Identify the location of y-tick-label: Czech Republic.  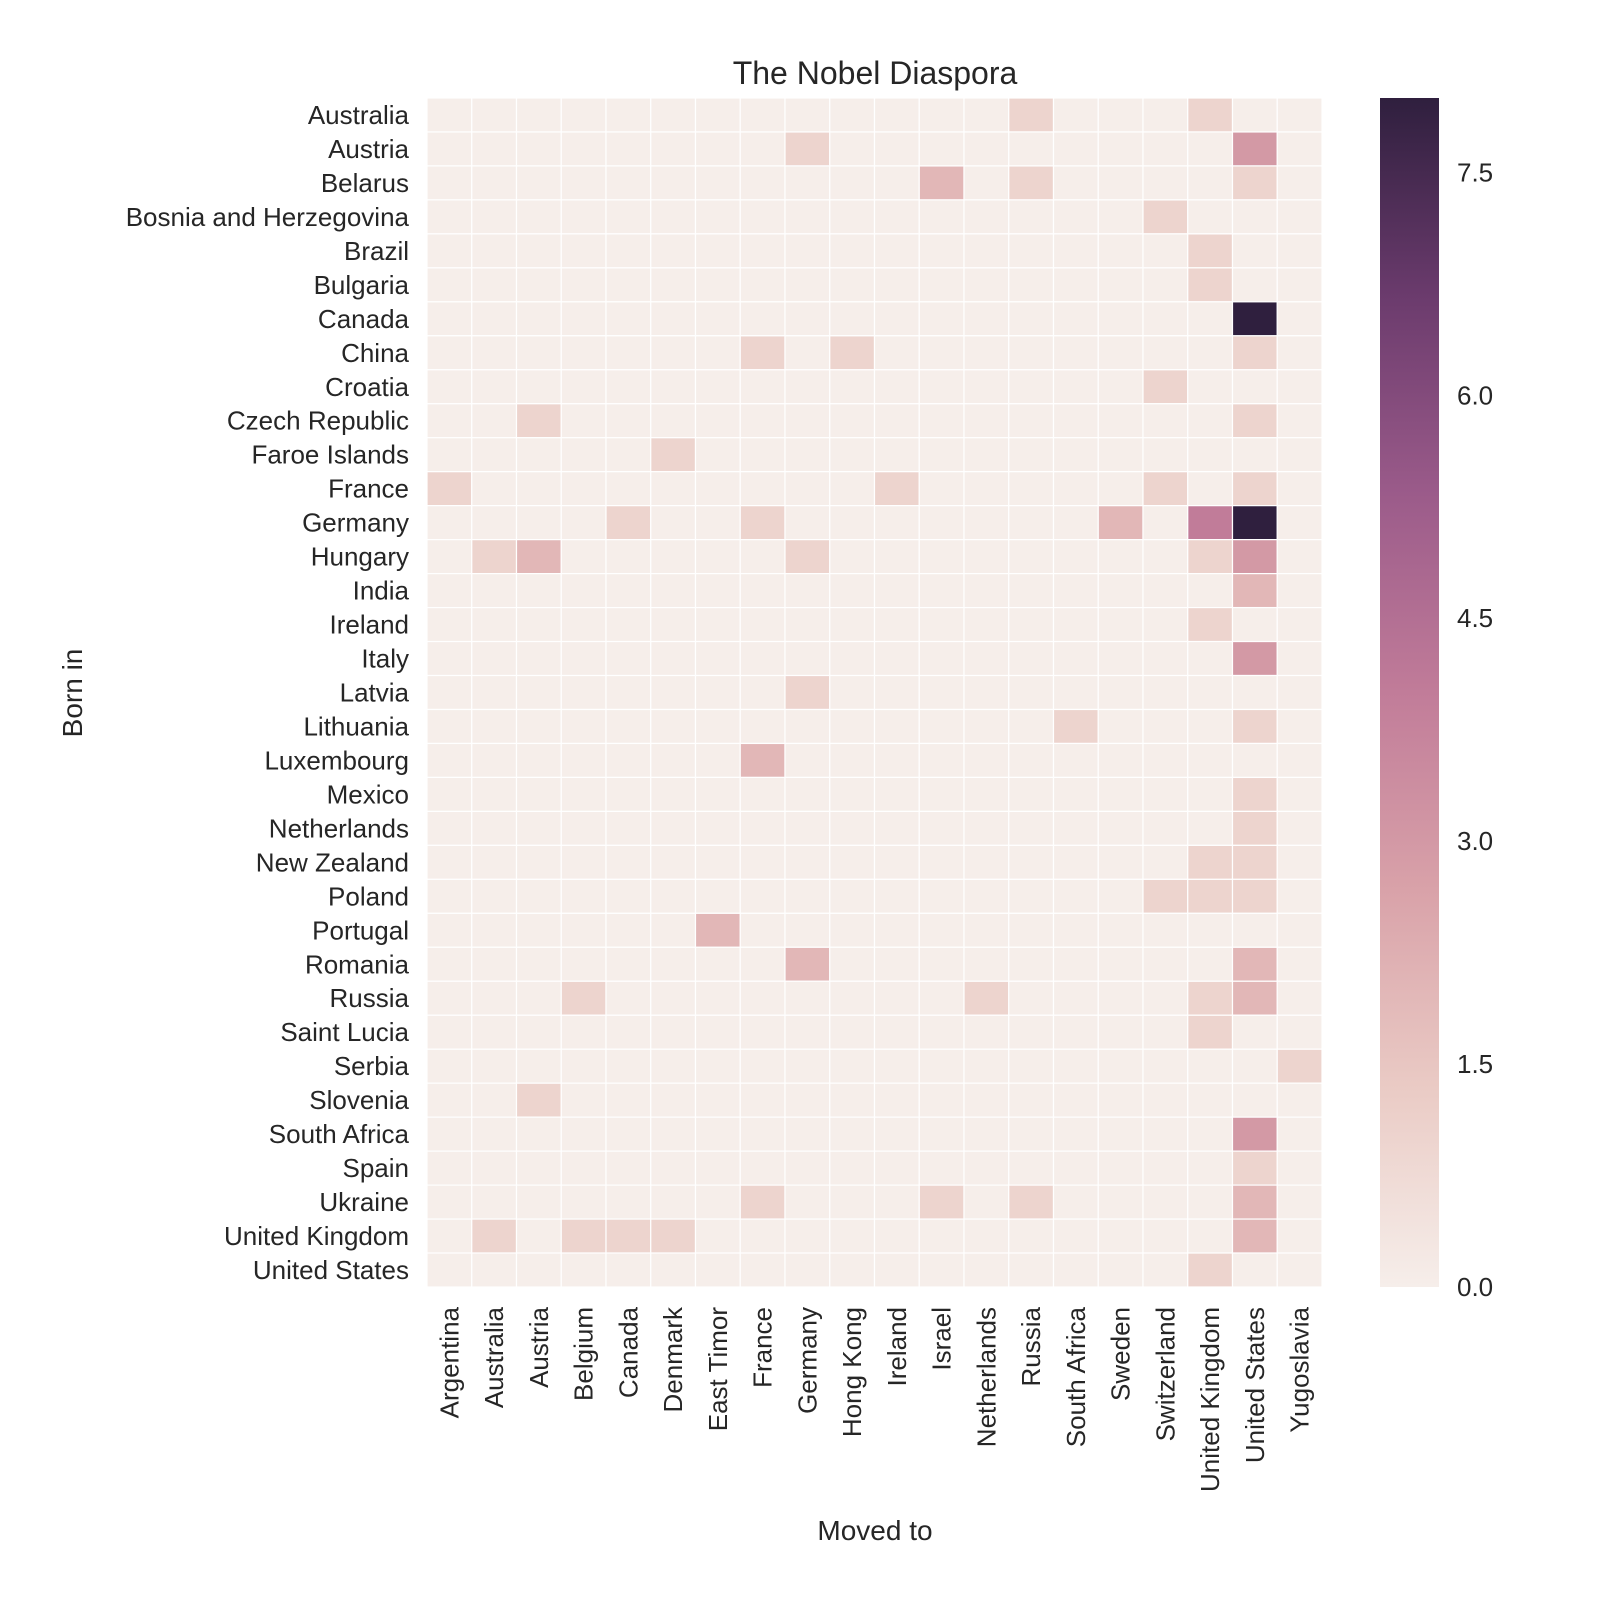
(318, 421).